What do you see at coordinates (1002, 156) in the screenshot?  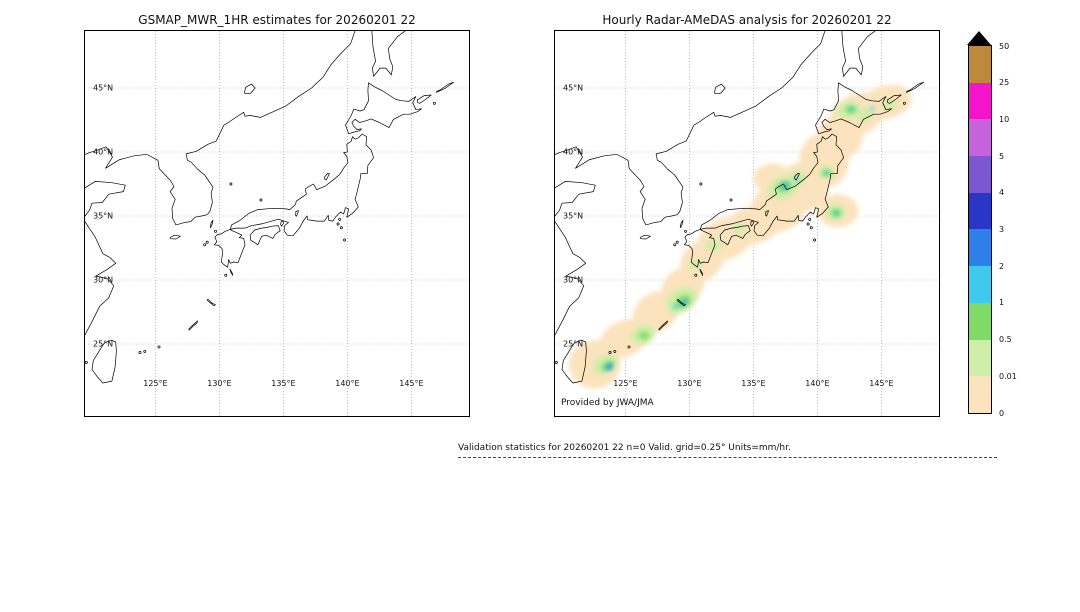 I see `colorbar-tick-label: 5` at bounding box center [1002, 156].